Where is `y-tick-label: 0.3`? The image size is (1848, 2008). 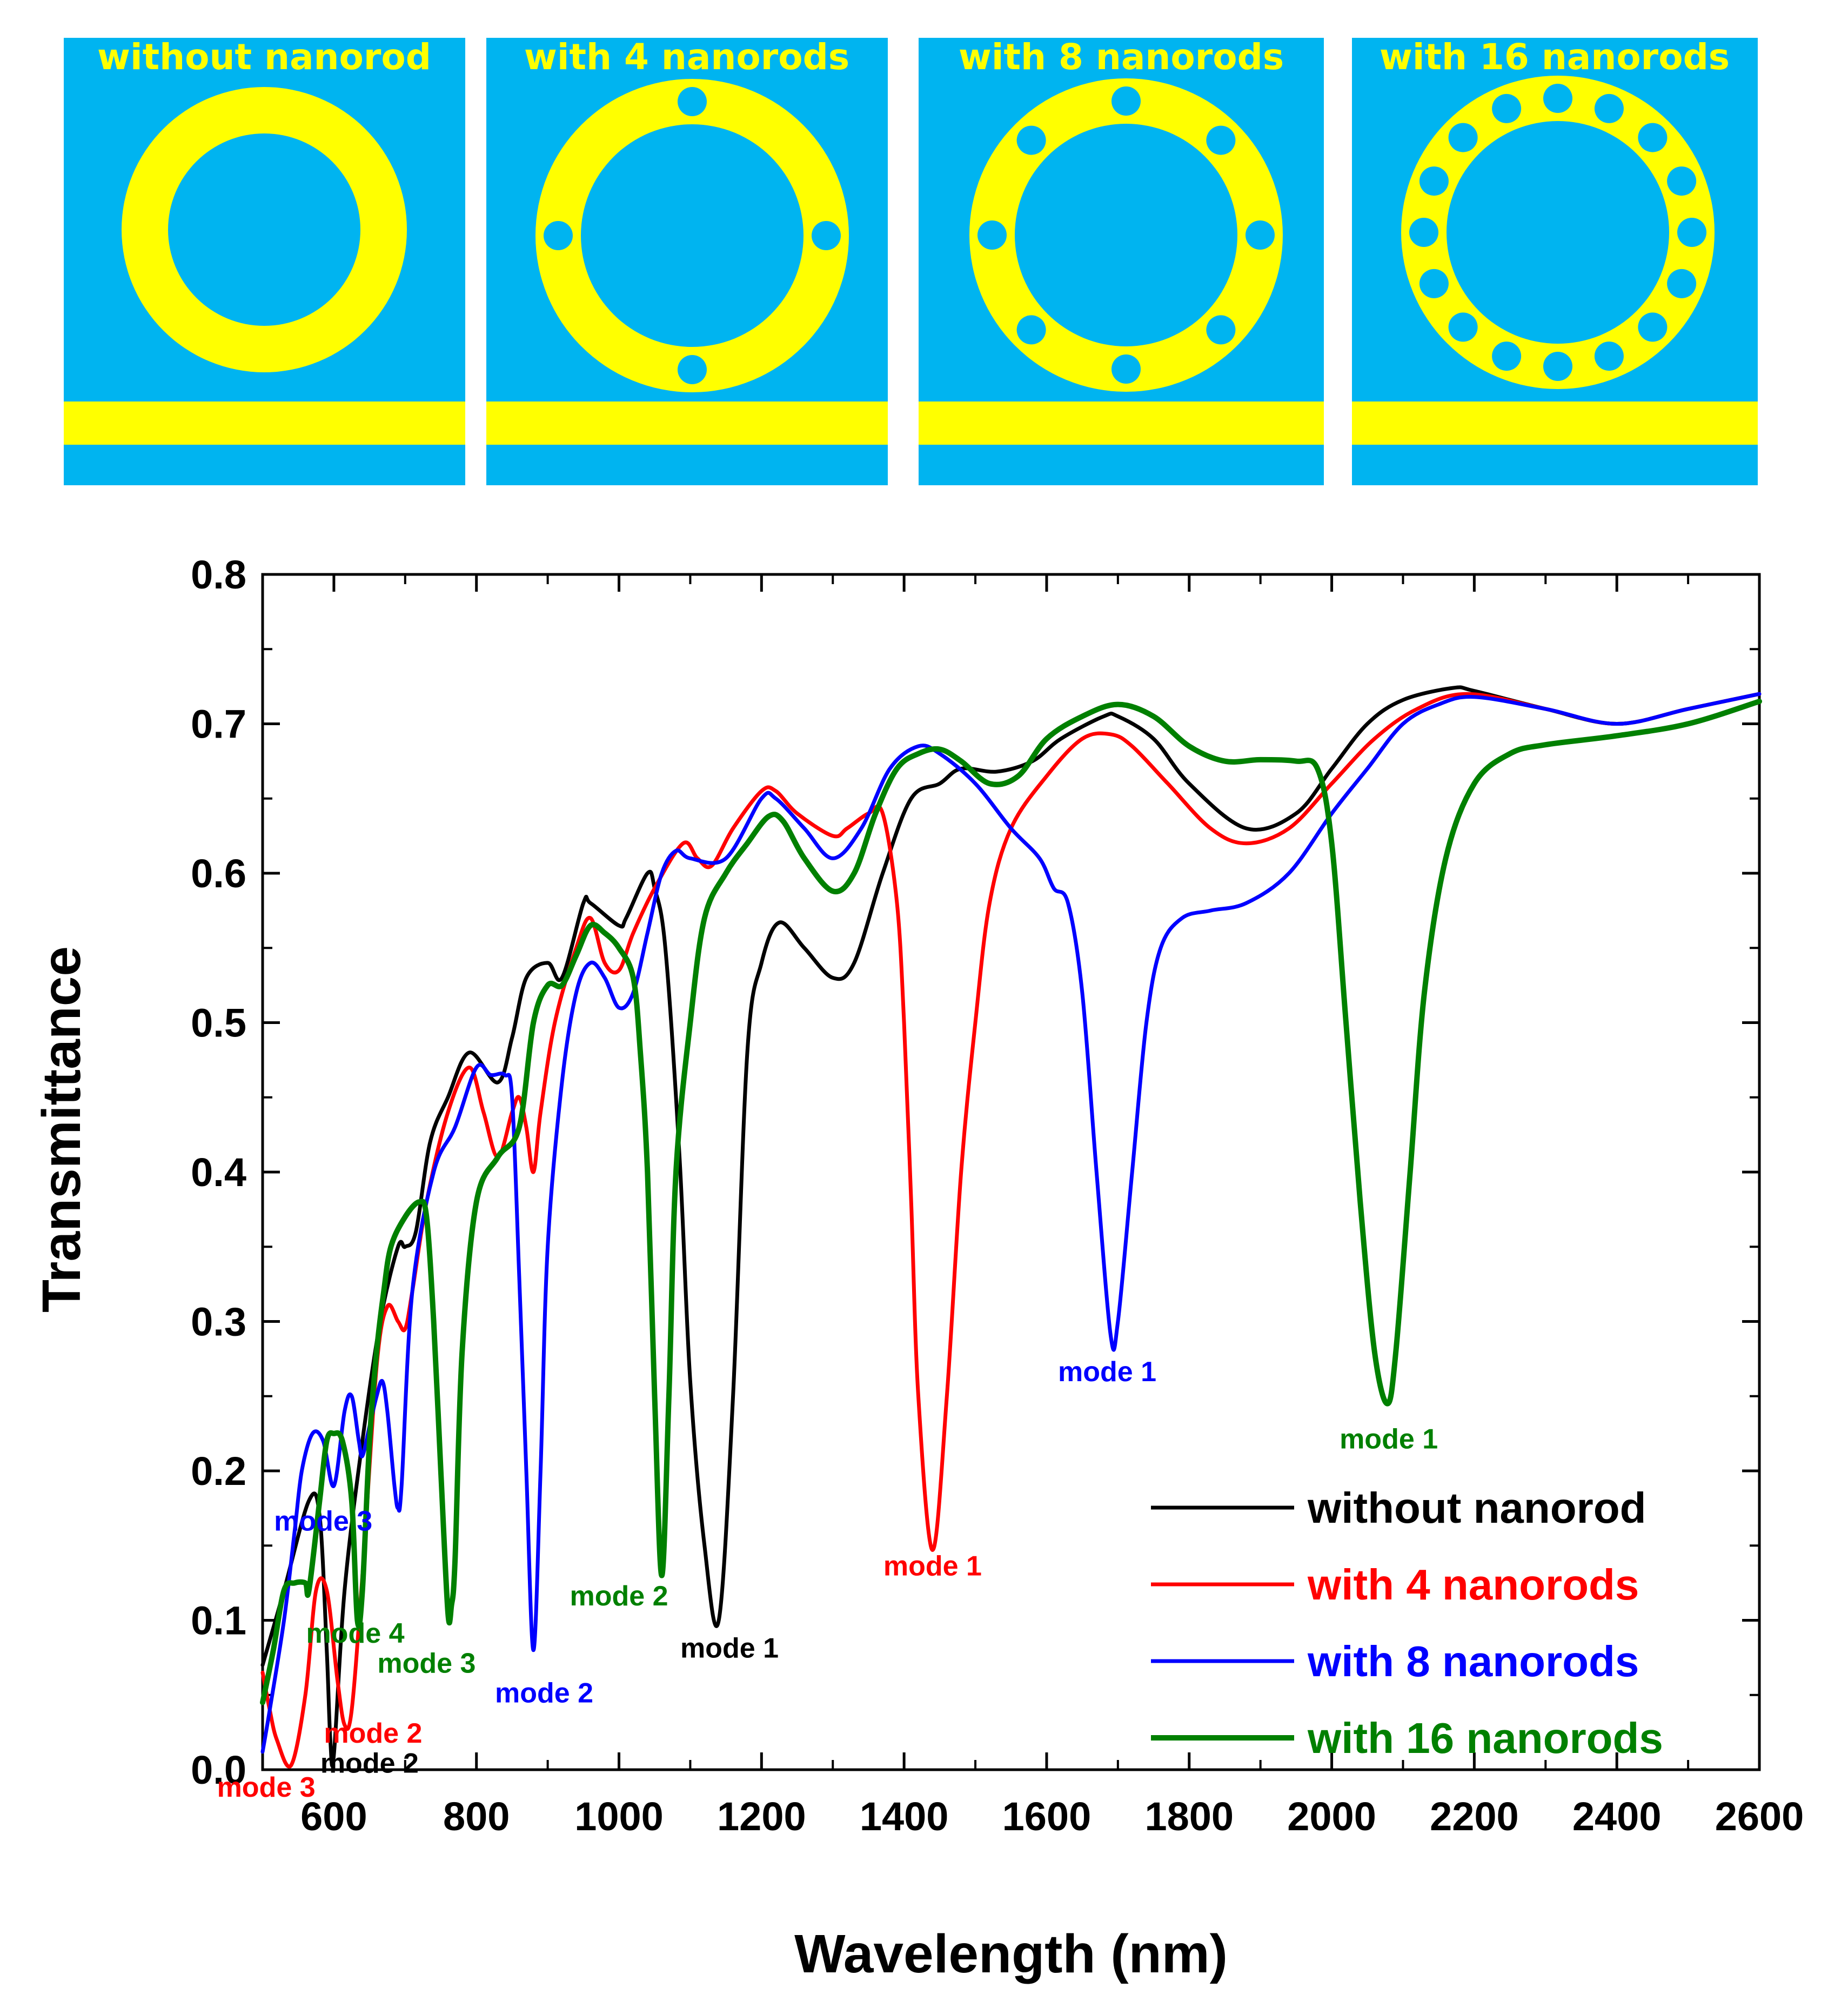 y-tick-label: 0.3 is located at coordinates (218, 1322).